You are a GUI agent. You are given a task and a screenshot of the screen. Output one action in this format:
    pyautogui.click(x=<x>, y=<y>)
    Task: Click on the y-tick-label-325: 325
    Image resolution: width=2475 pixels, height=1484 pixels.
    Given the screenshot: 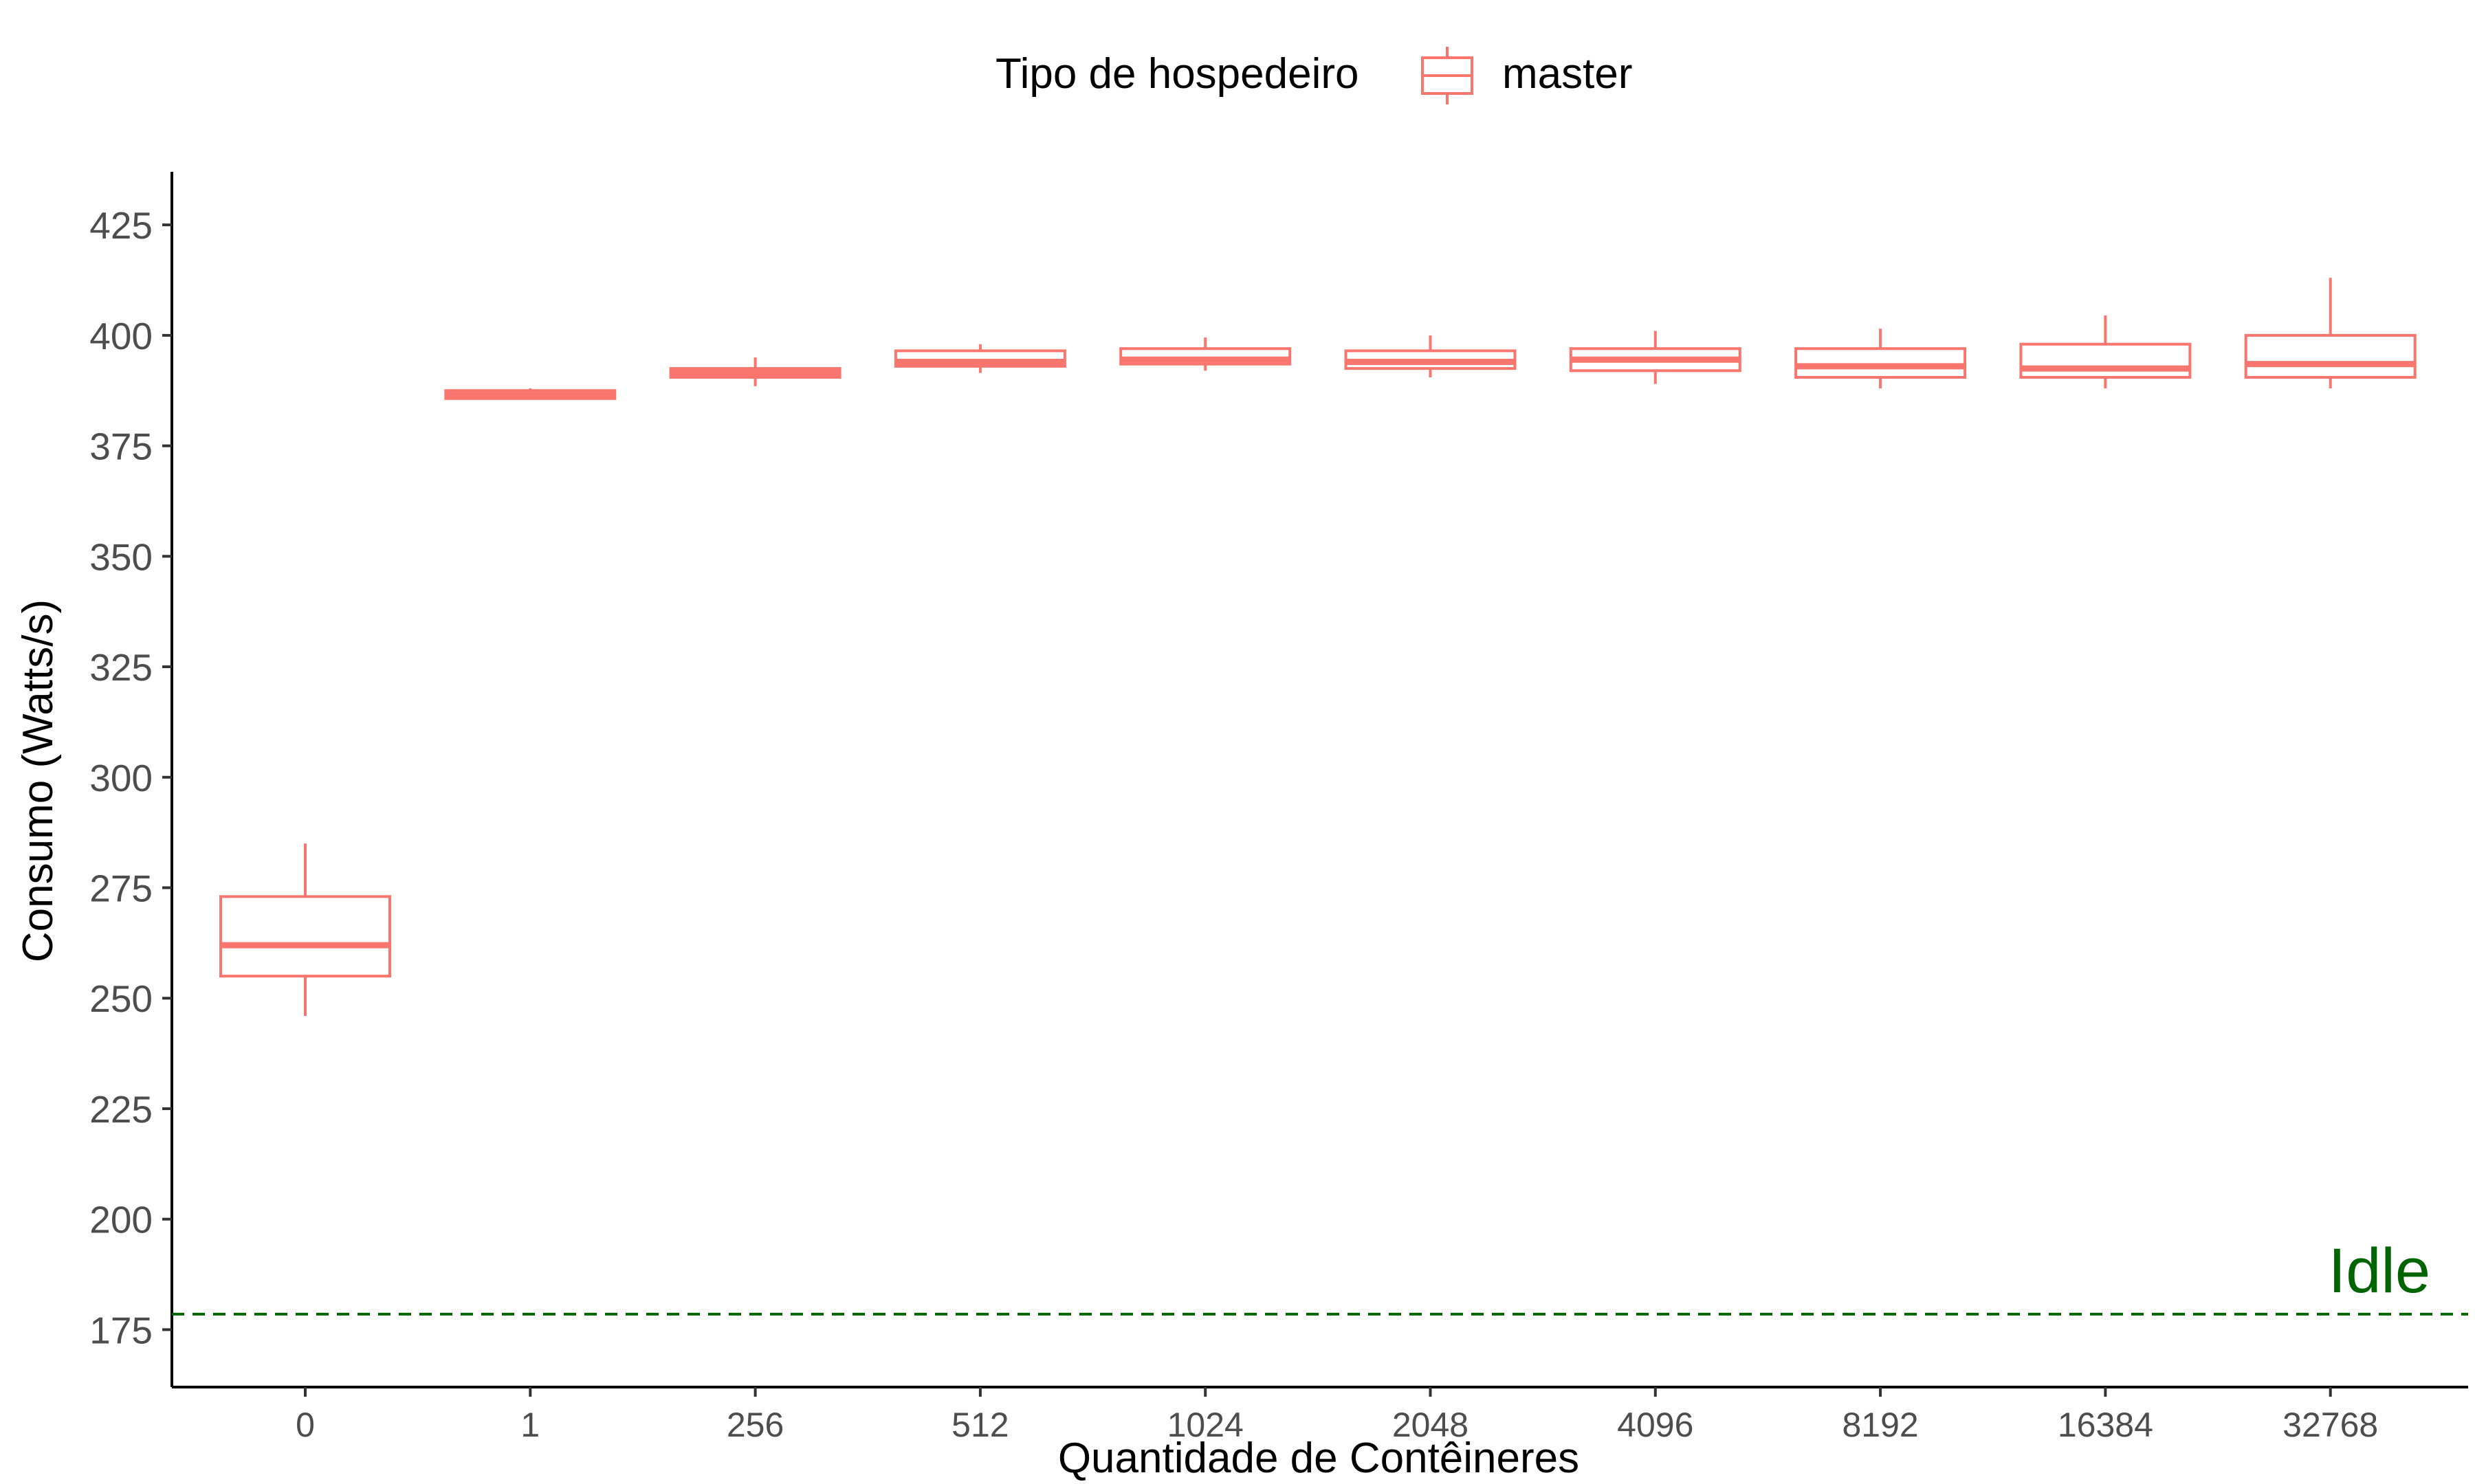 What is the action you would take?
    pyautogui.click(x=121, y=667)
    